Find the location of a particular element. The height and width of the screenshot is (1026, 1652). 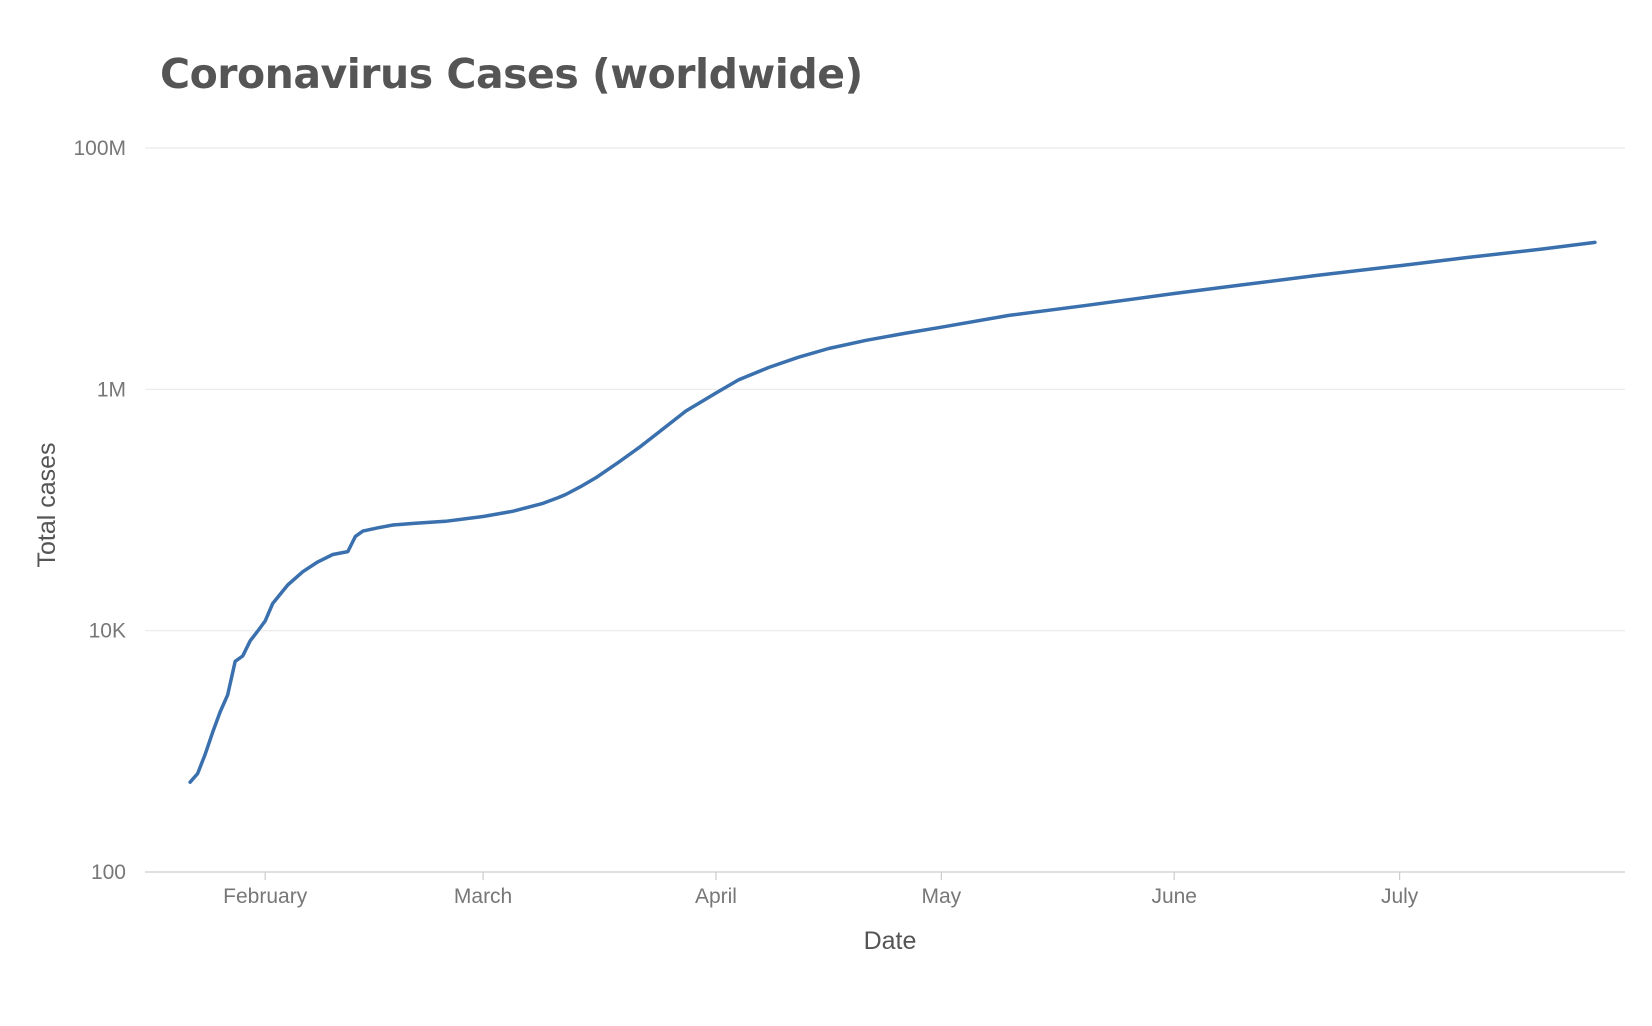

y-tick-label: 1M is located at coordinates (111, 389).